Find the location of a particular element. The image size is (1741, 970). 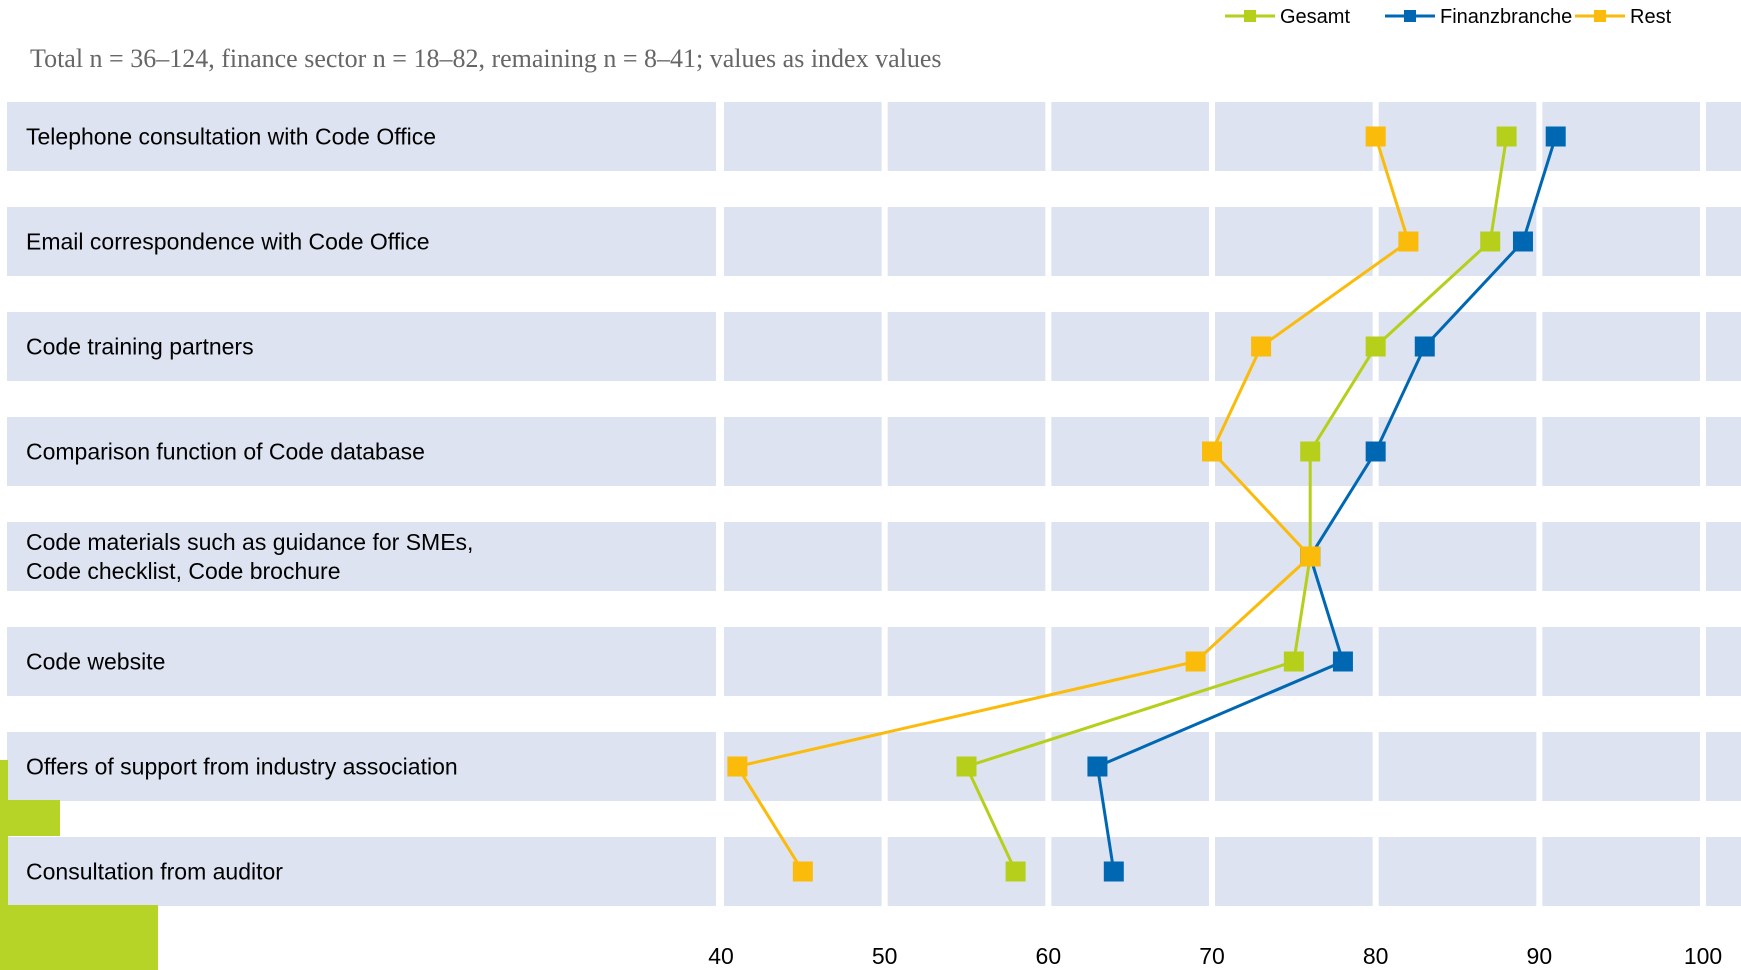

x-tick-label: 60 is located at coordinates (1049, 956).